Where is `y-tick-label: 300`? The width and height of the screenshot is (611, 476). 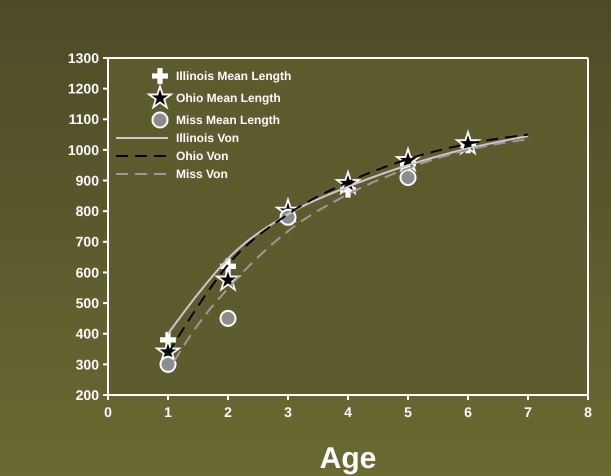
y-tick-label: 300 is located at coordinates (88, 364).